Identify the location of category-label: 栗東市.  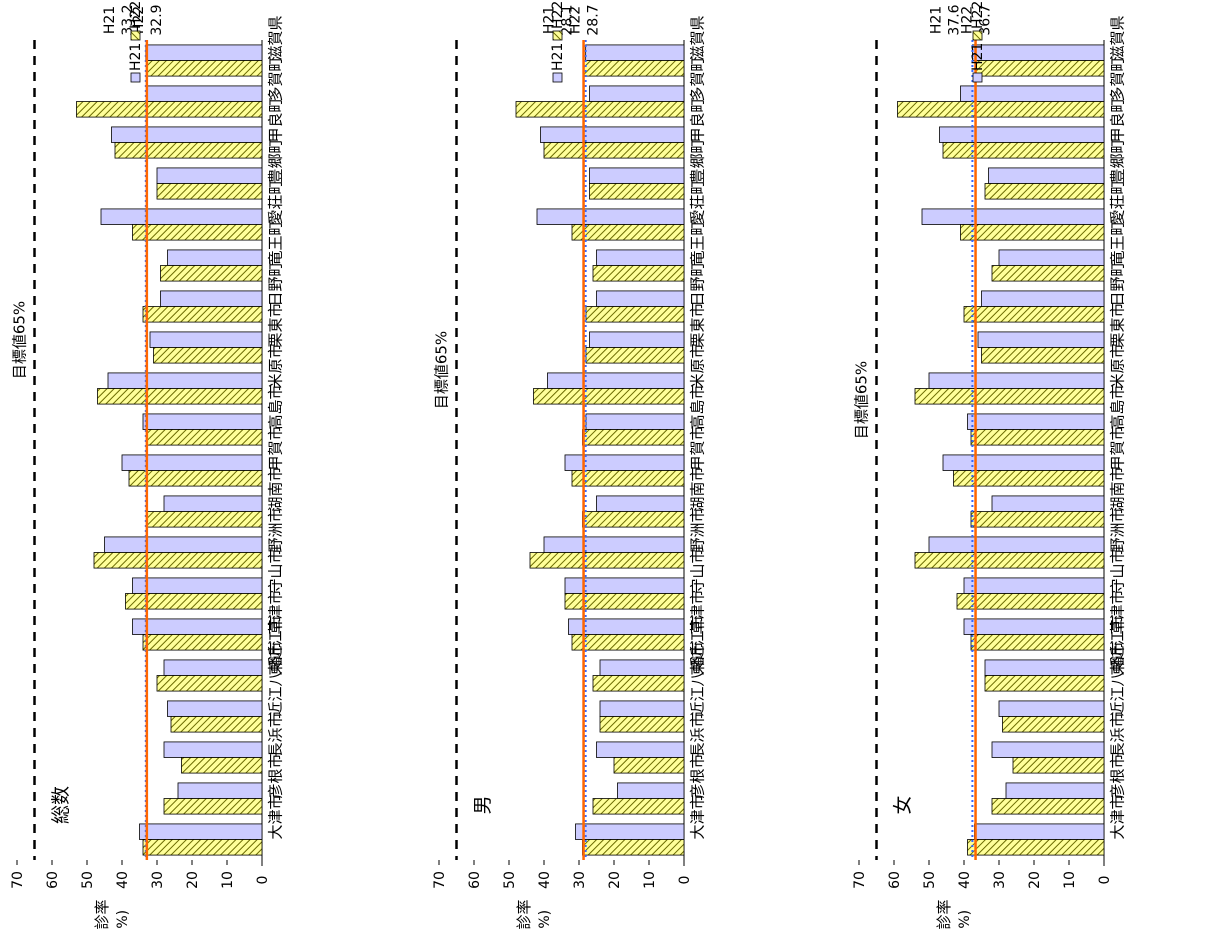
(698, 324).